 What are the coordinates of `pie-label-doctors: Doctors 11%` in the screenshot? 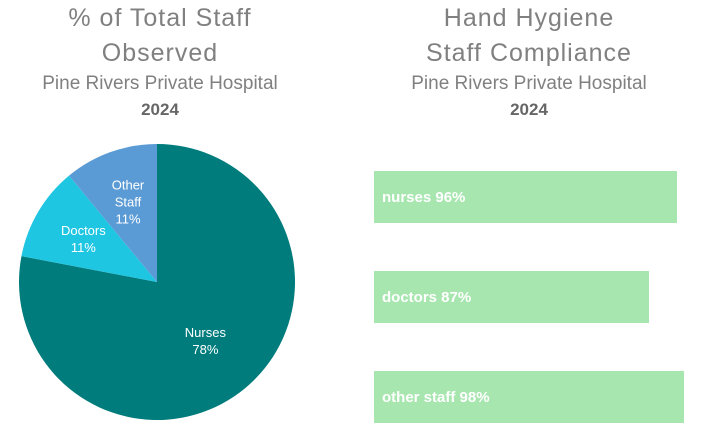 It's located at (83, 239).